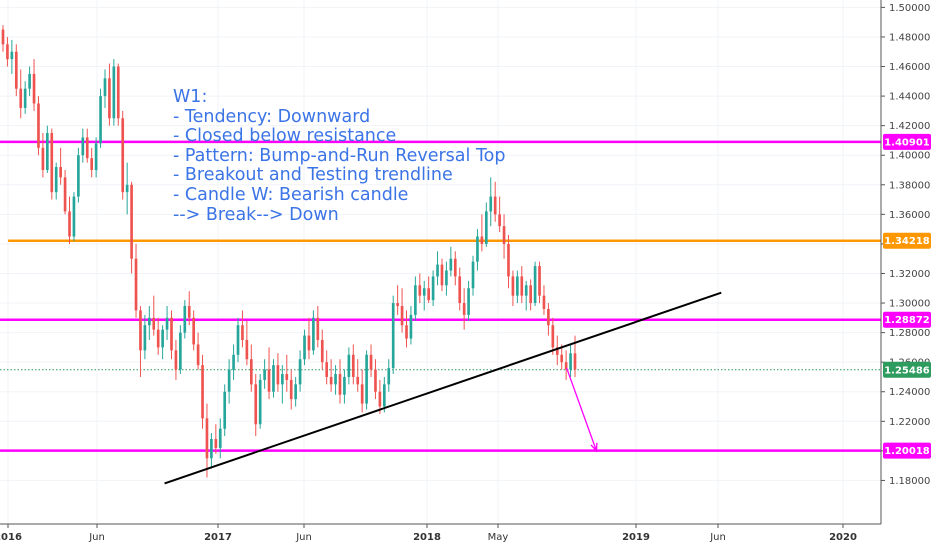  I want to click on y-tick-label: 1.18000, so click(909, 481).